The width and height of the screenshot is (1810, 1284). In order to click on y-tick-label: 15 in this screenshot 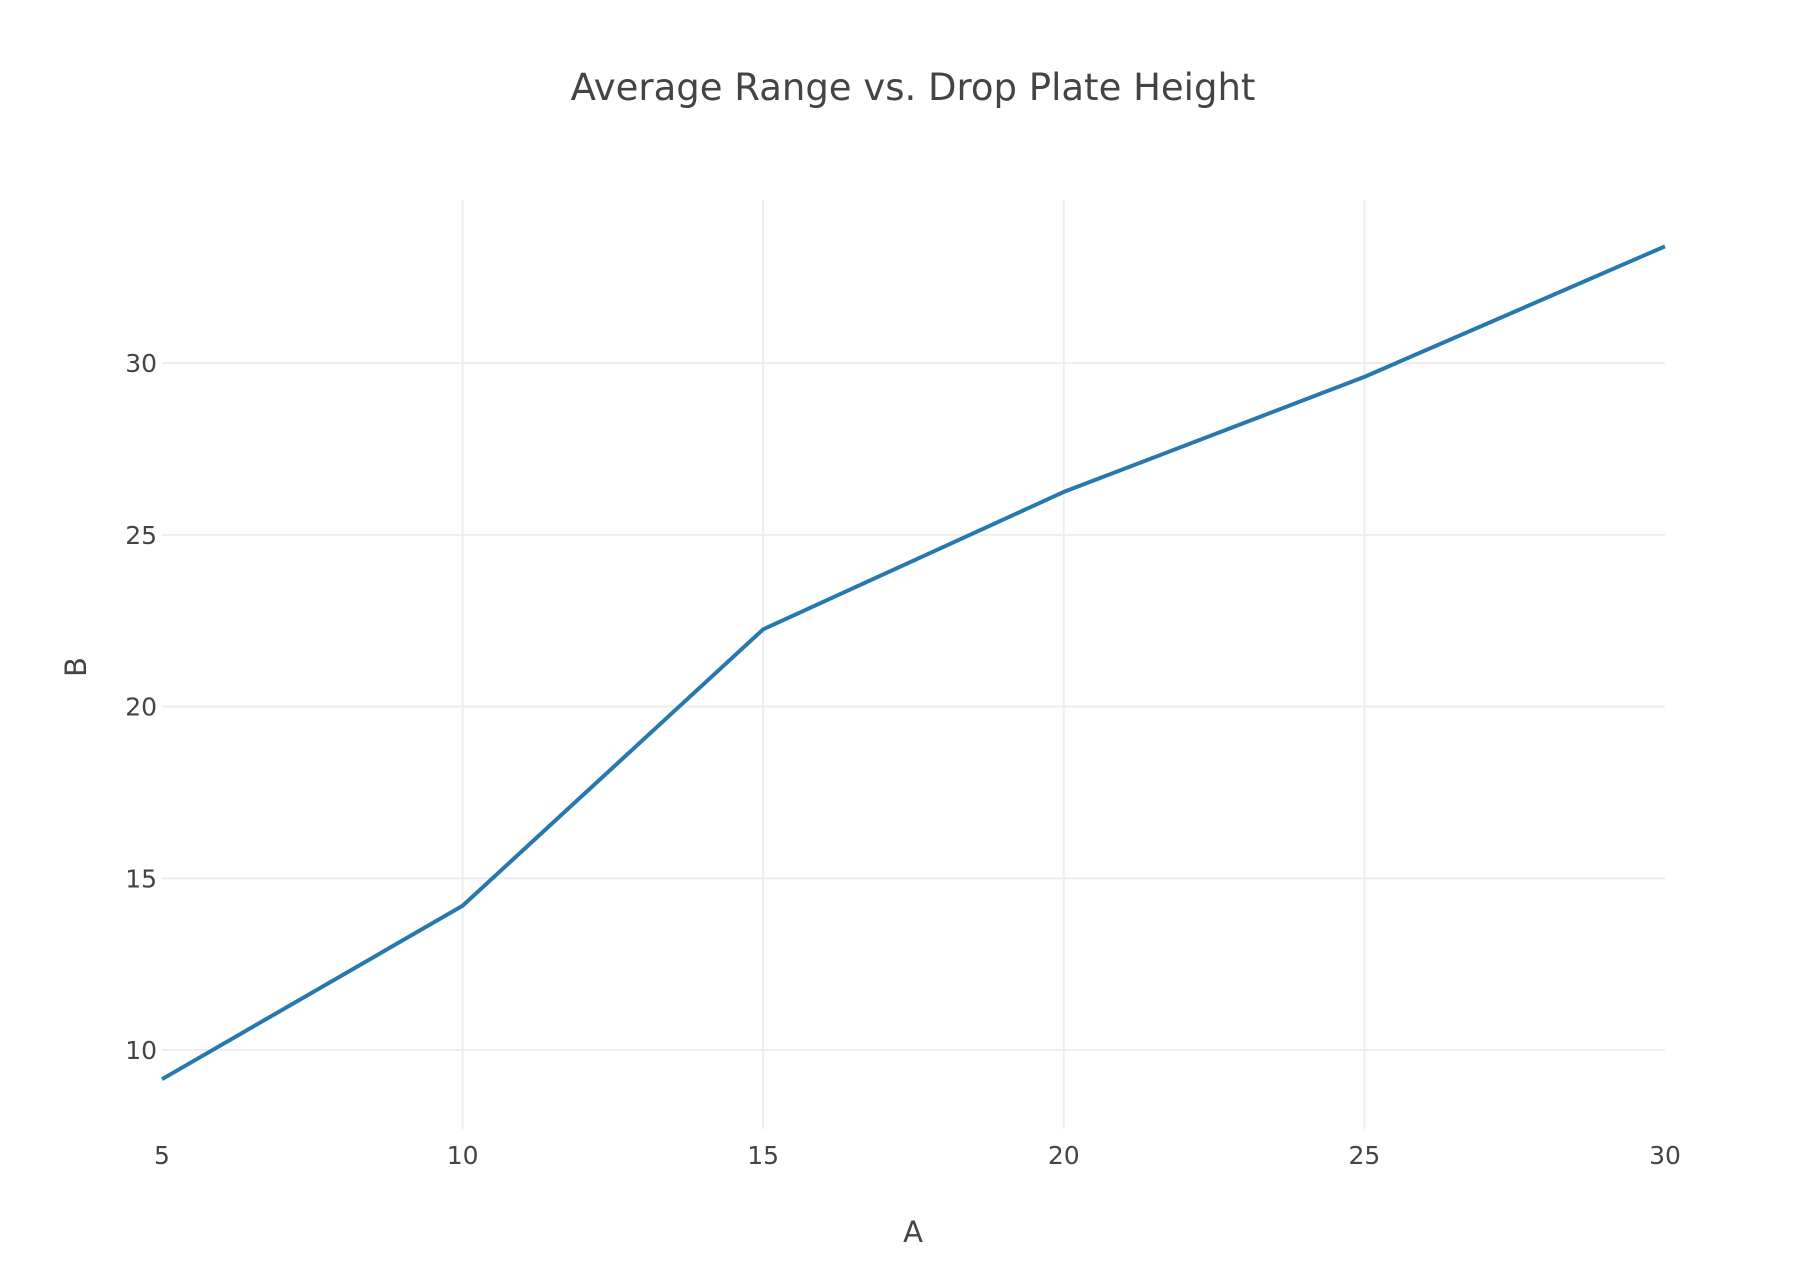, I will do `click(141, 878)`.